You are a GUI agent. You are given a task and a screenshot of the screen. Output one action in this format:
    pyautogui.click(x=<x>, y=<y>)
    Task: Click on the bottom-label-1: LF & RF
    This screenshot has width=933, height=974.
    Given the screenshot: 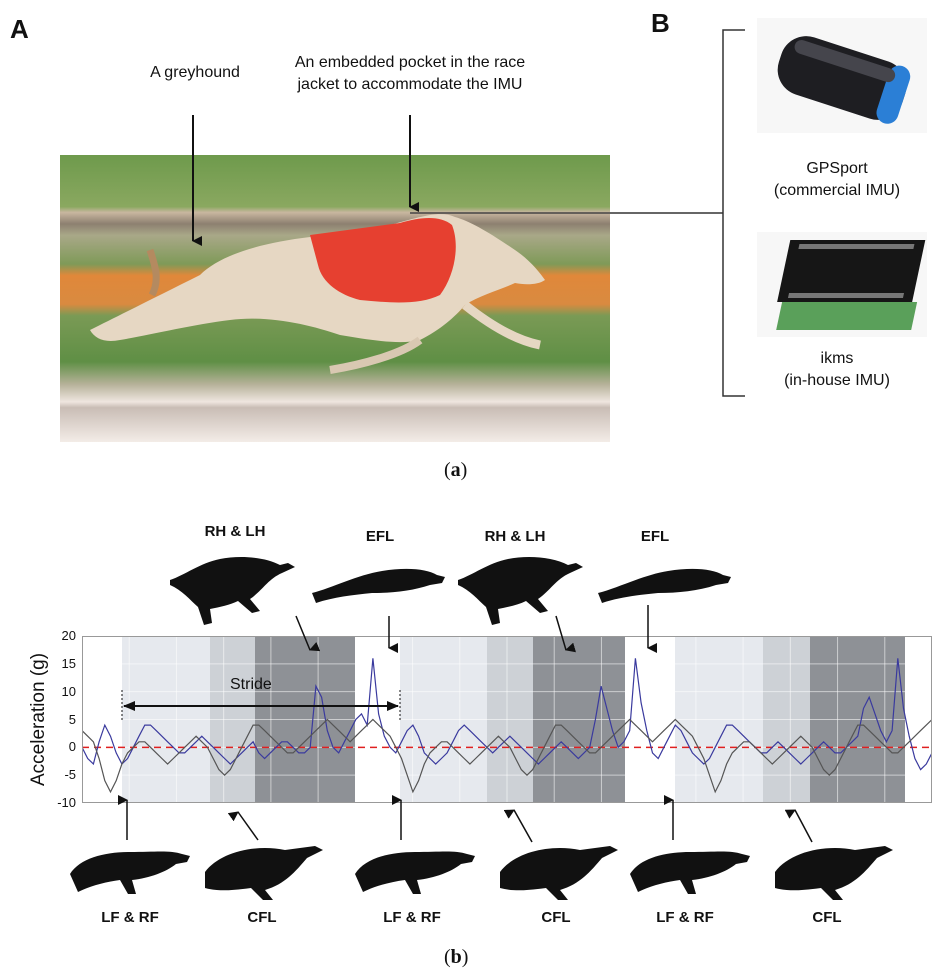 What is the action you would take?
    pyautogui.click(x=130, y=917)
    